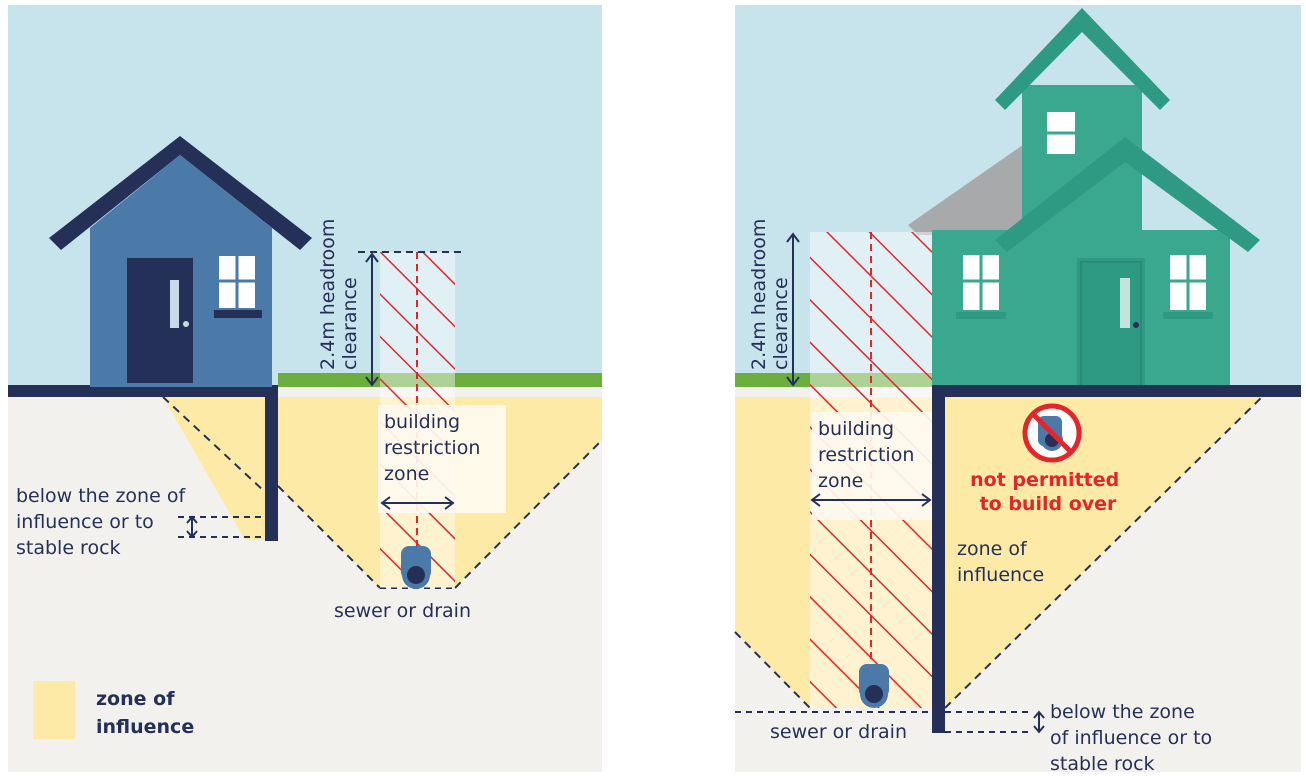 The height and width of the screenshot is (776, 1306). What do you see at coordinates (1082, 59) in the screenshot?
I see `upper-roof` at bounding box center [1082, 59].